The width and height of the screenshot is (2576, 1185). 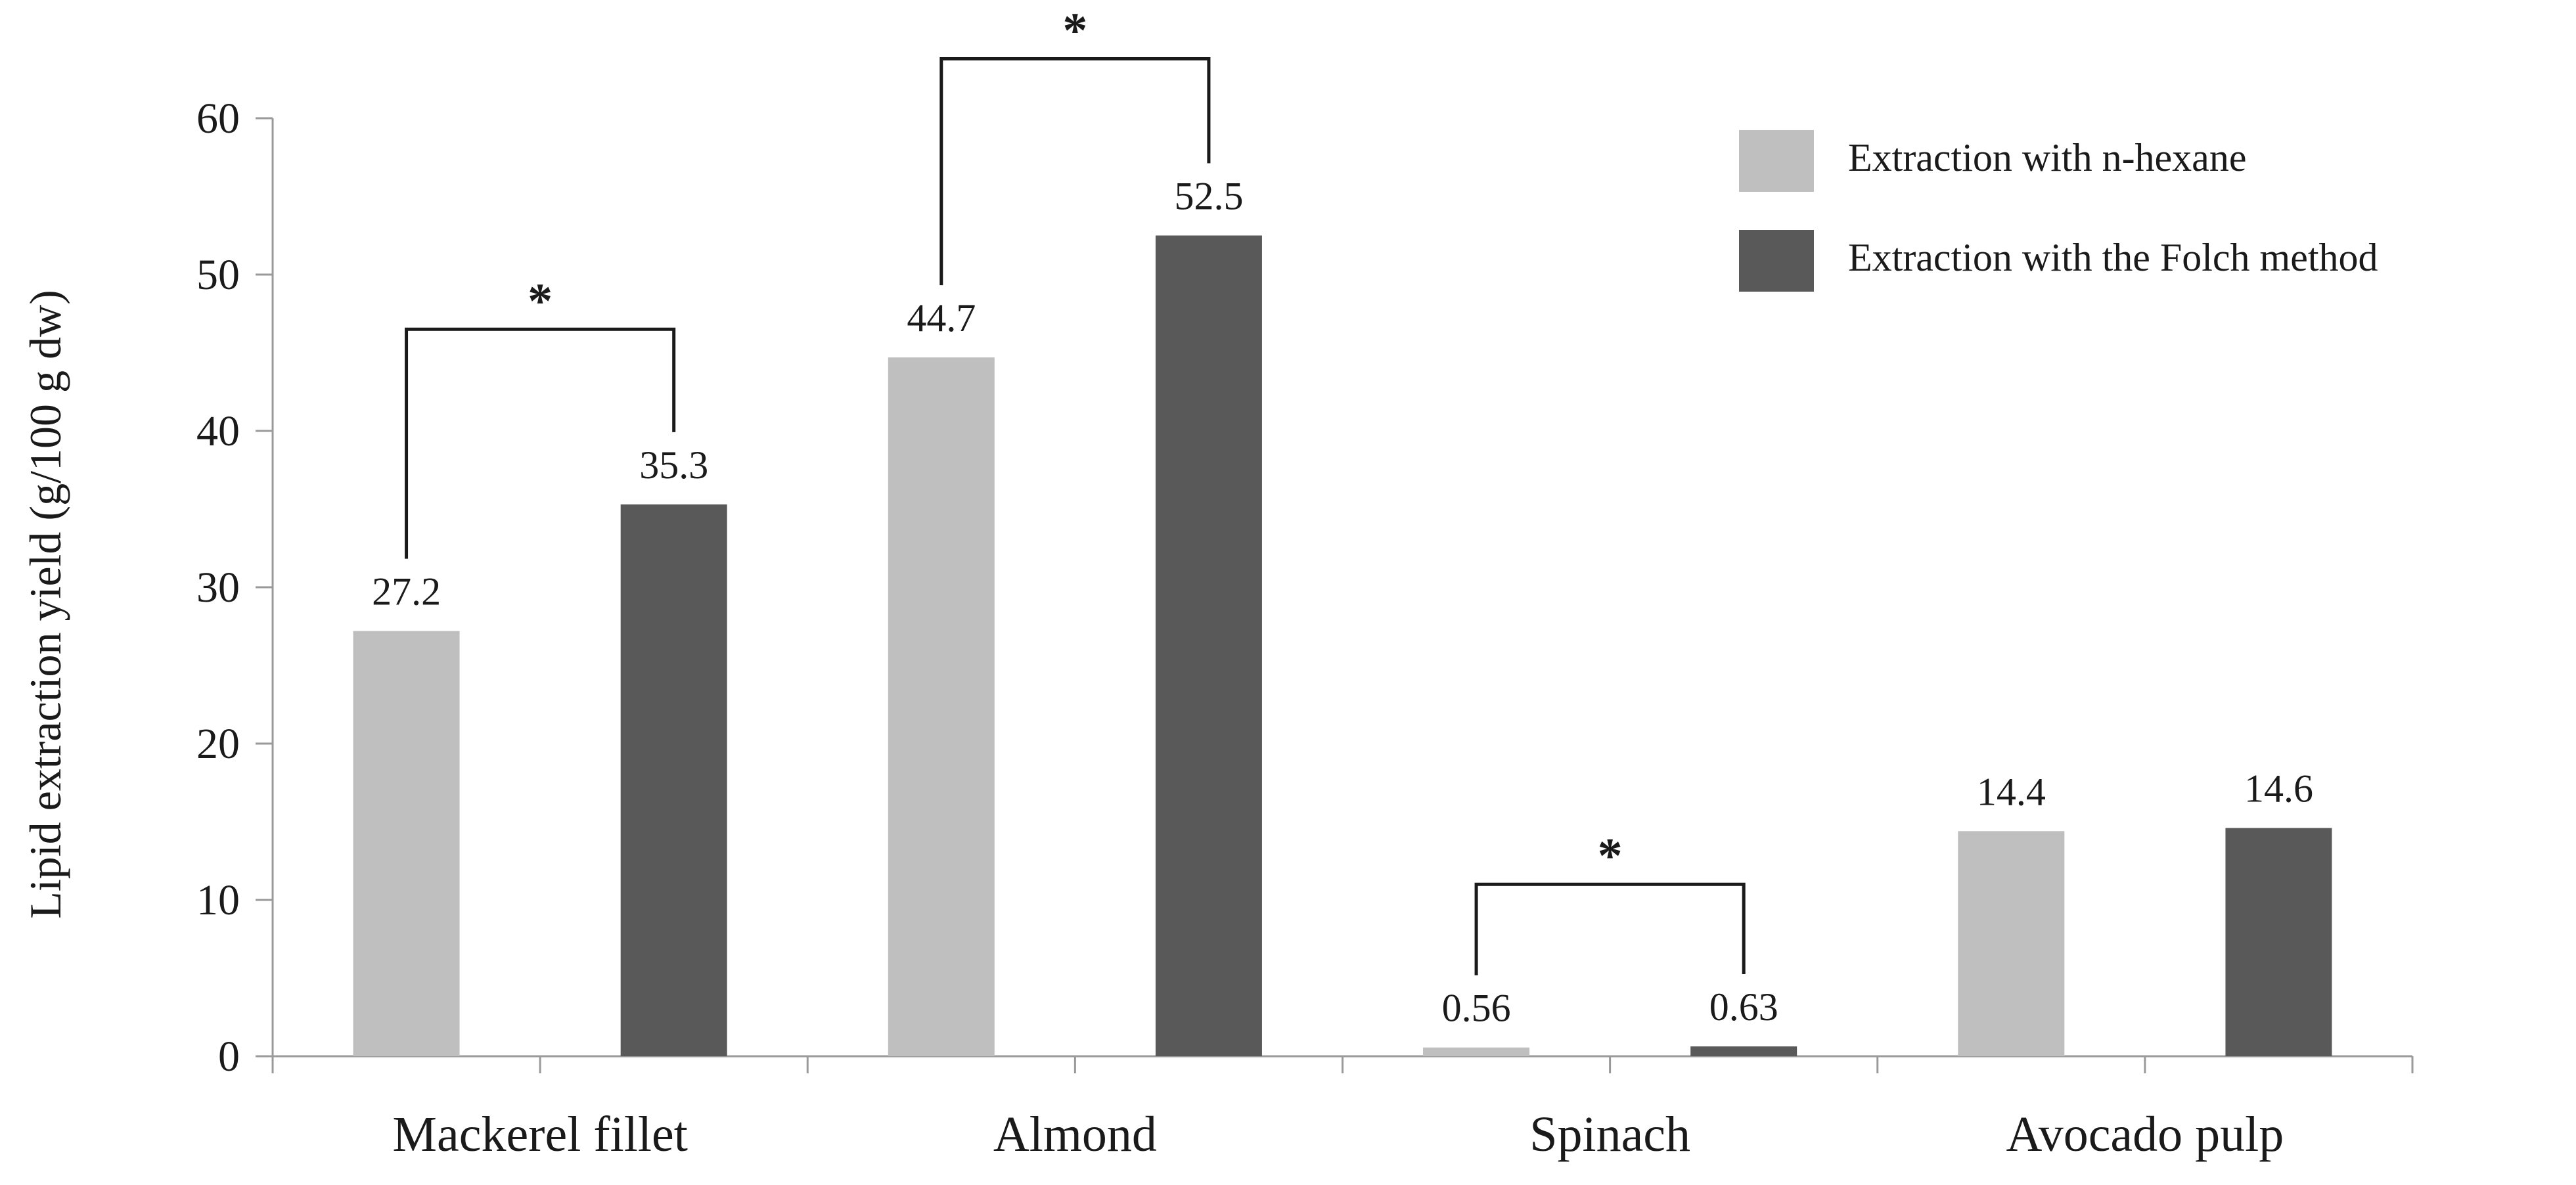 What do you see at coordinates (1609, 1134) in the screenshot?
I see `x-tick-label: Spinach` at bounding box center [1609, 1134].